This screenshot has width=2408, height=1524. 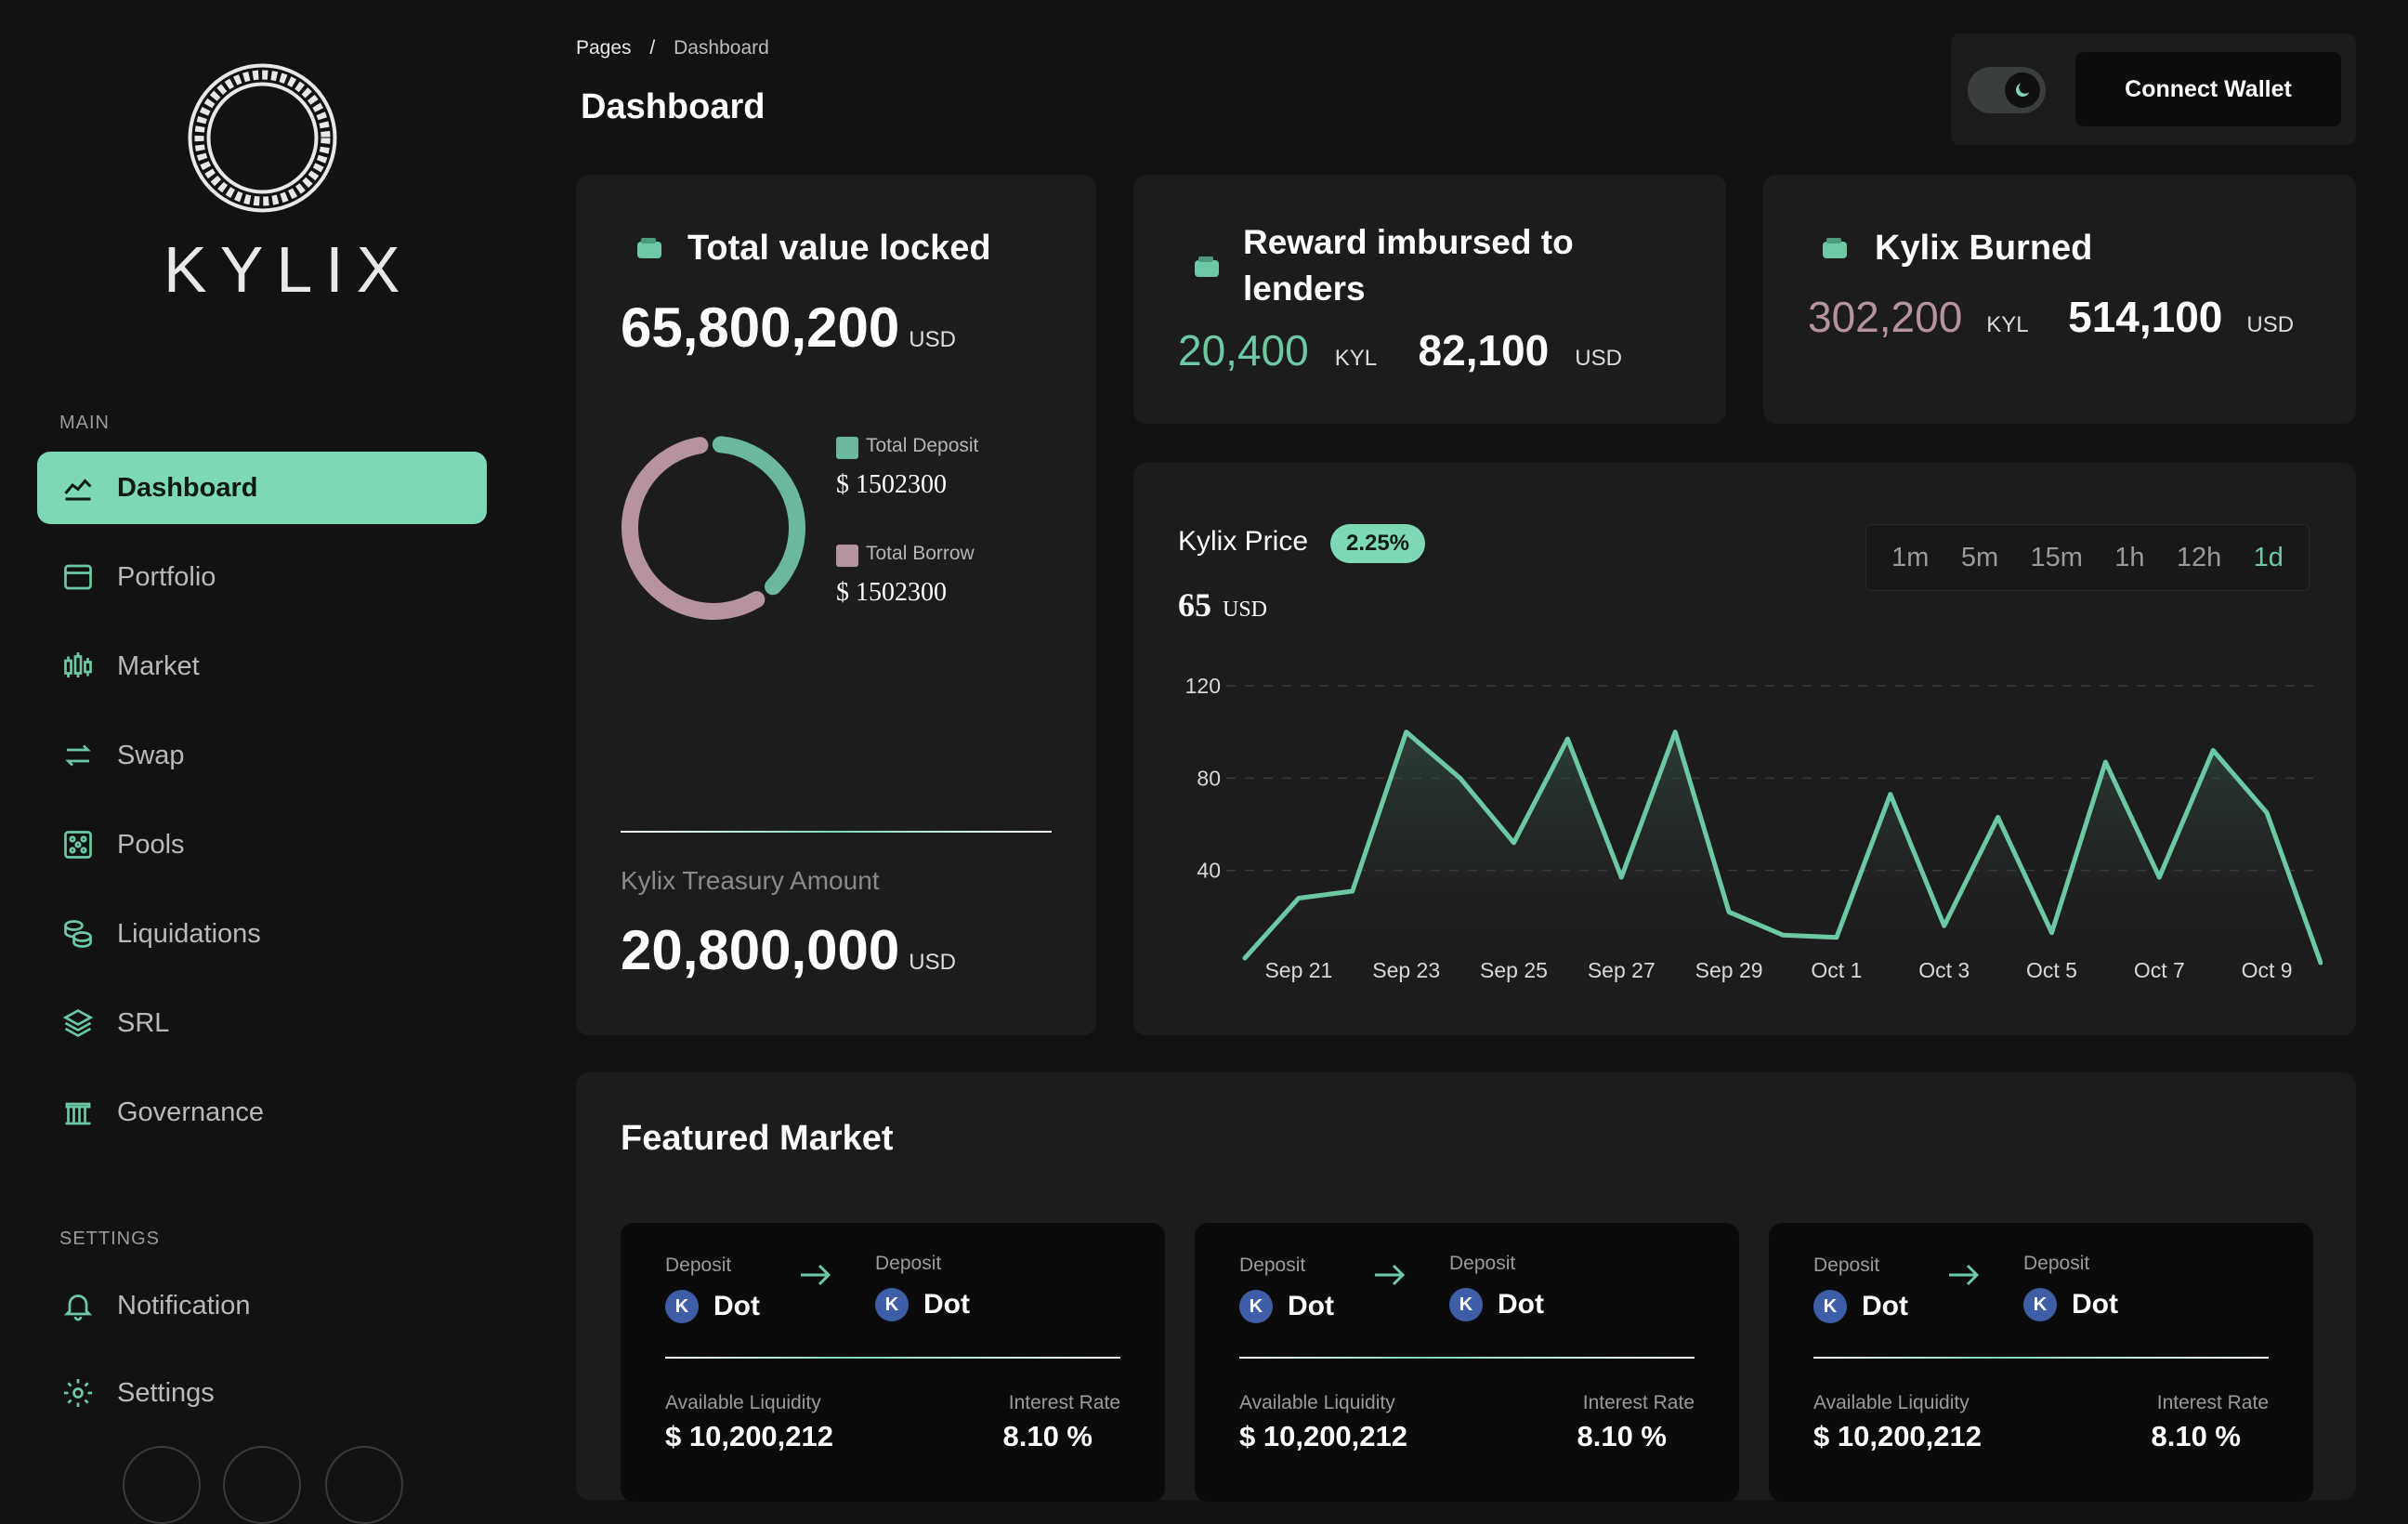 What do you see at coordinates (891, 485) in the screenshot?
I see `deposit-legend-value: $ 1502300` at bounding box center [891, 485].